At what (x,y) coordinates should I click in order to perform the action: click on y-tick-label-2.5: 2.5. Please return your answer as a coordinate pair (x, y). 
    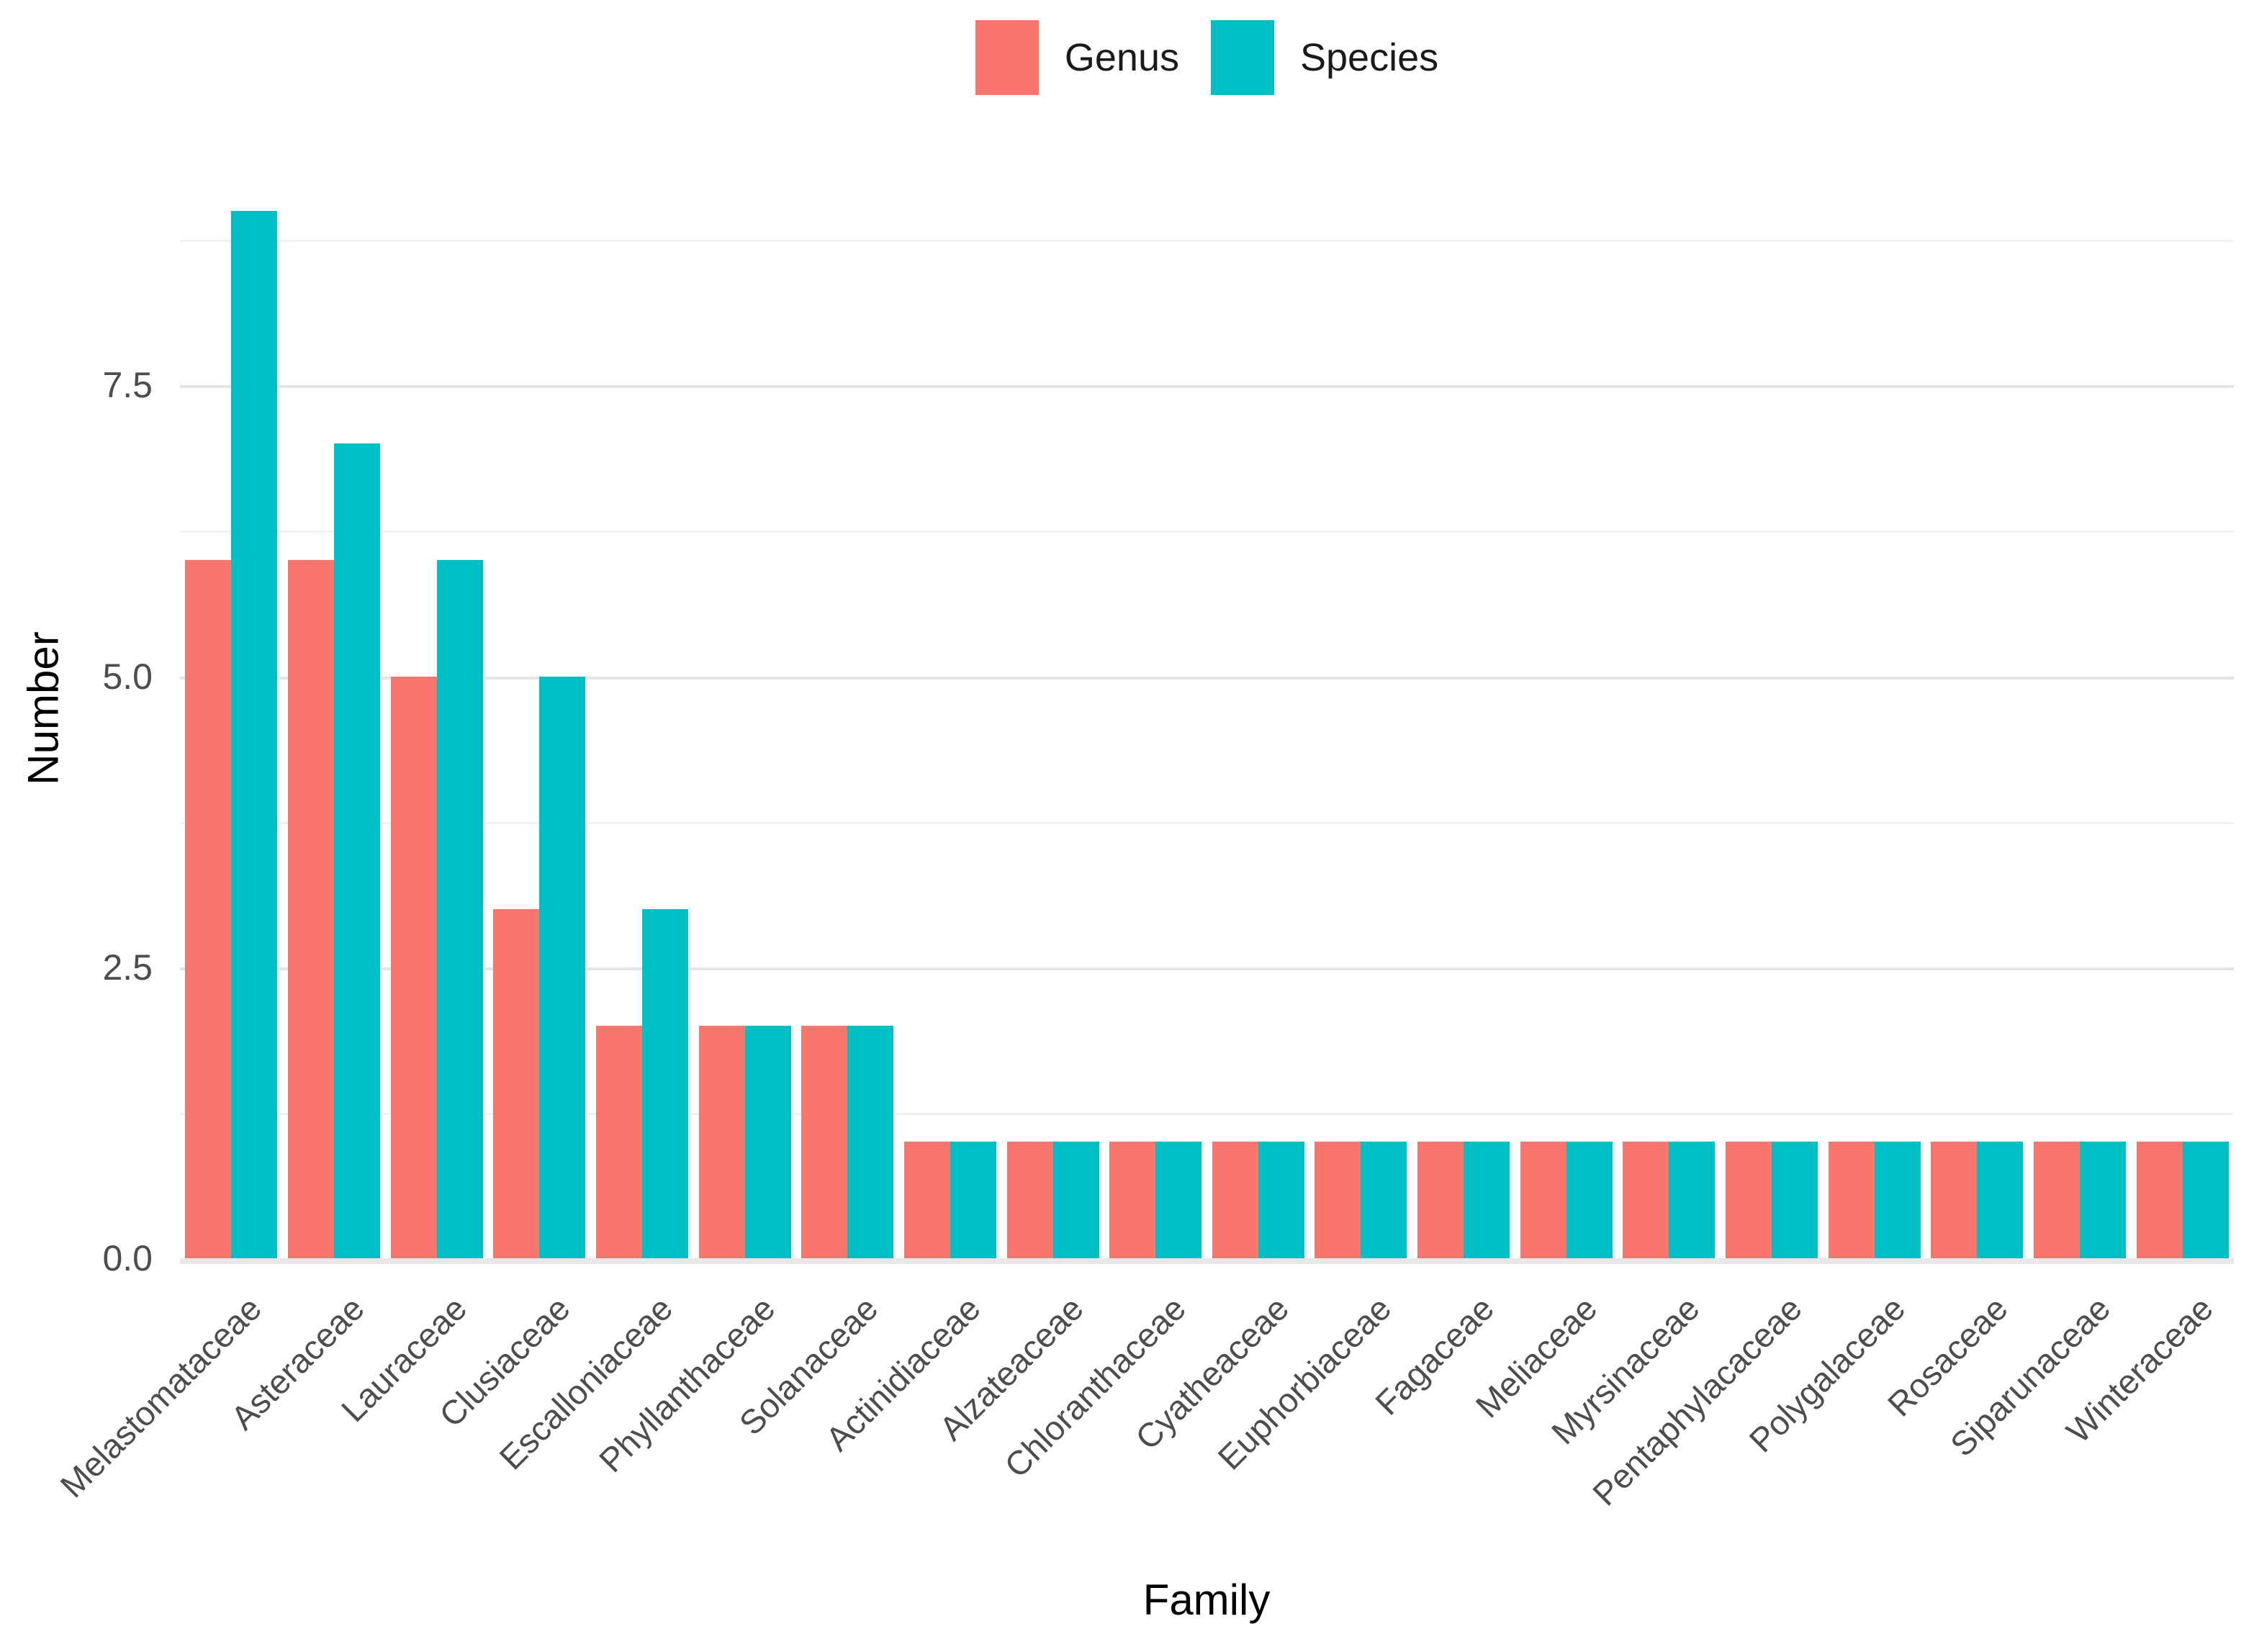
    Looking at the image, I should click on (128, 967).